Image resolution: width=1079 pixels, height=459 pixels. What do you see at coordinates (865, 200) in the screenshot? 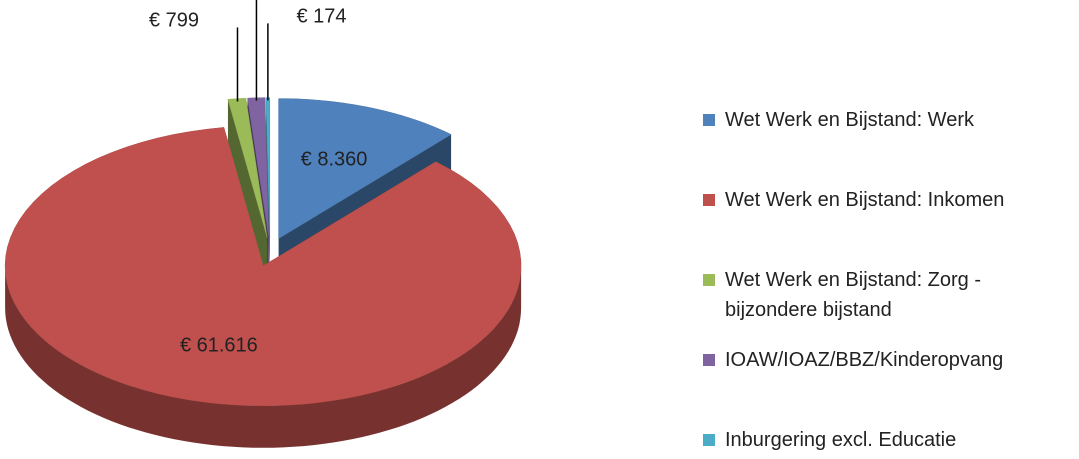
I see `legend-label: Wet Werk en Bijstand: Inkomen` at bounding box center [865, 200].